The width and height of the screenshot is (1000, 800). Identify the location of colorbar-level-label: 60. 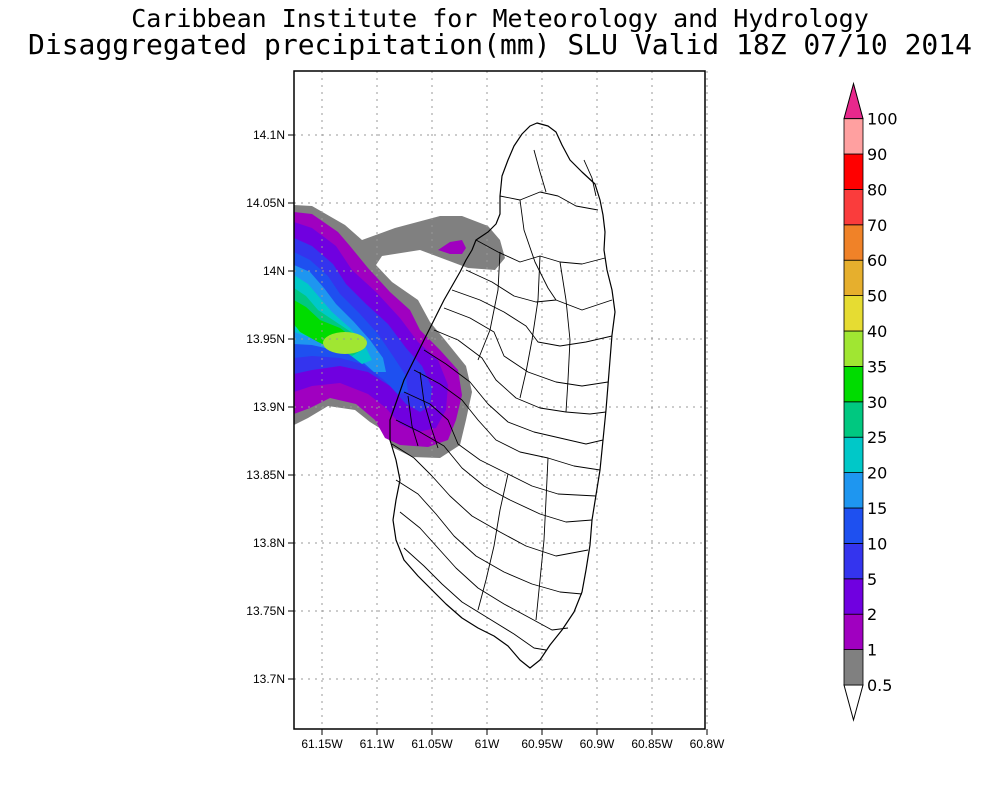
(877, 260).